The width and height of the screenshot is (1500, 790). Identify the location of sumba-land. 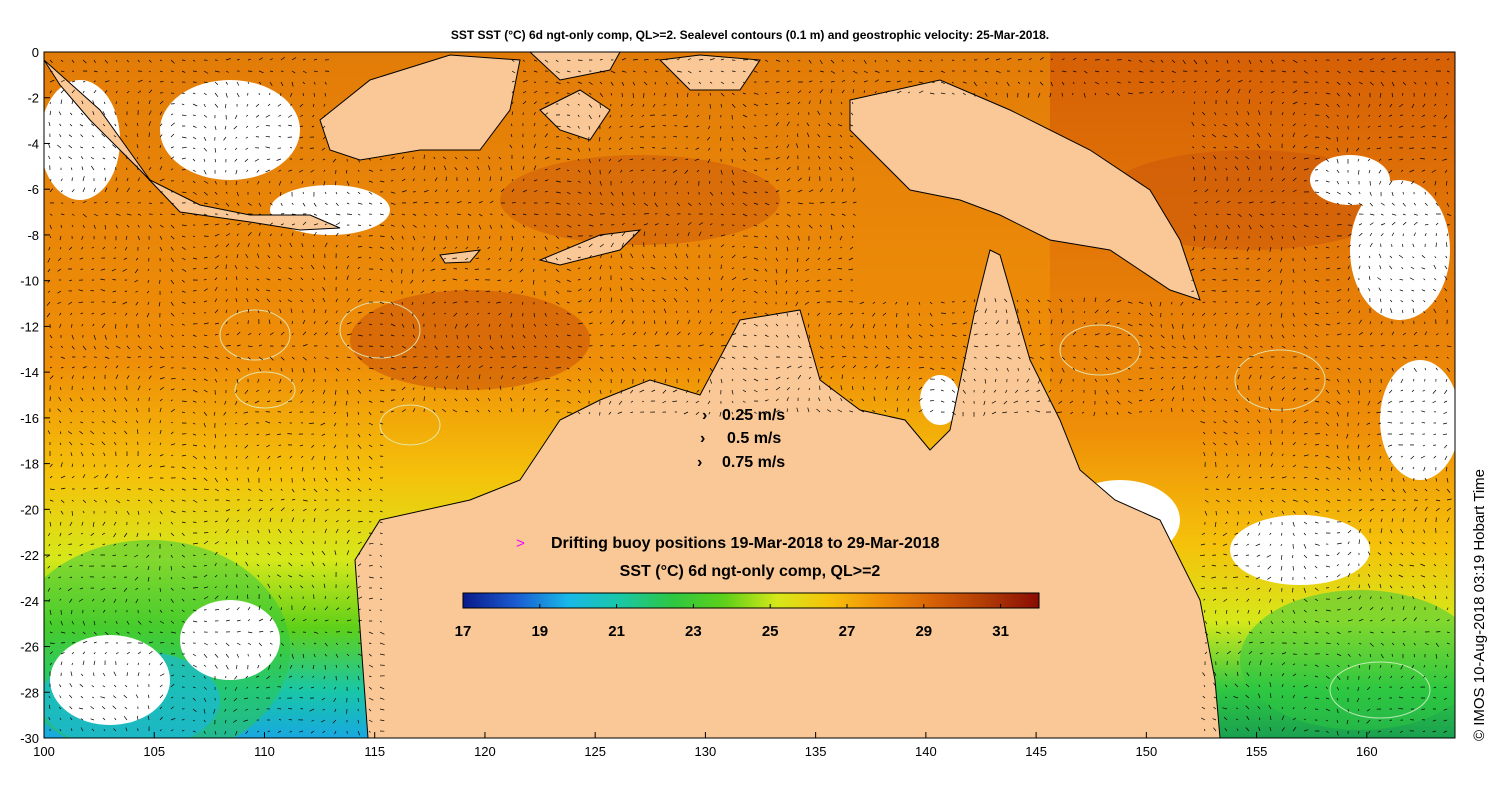
(460, 256).